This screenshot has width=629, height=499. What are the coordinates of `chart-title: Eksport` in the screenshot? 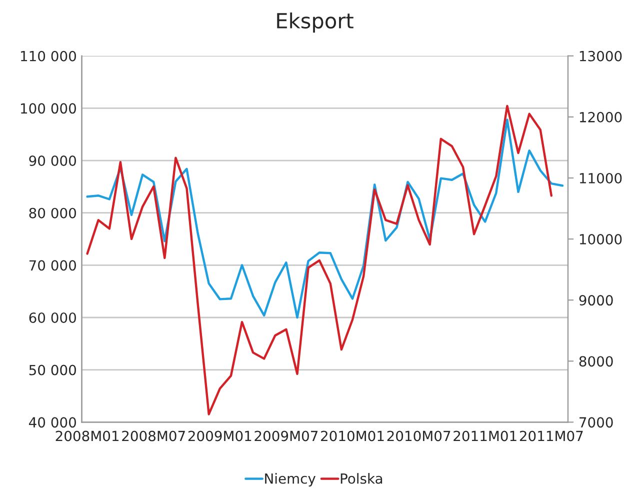 It's located at (315, 22).